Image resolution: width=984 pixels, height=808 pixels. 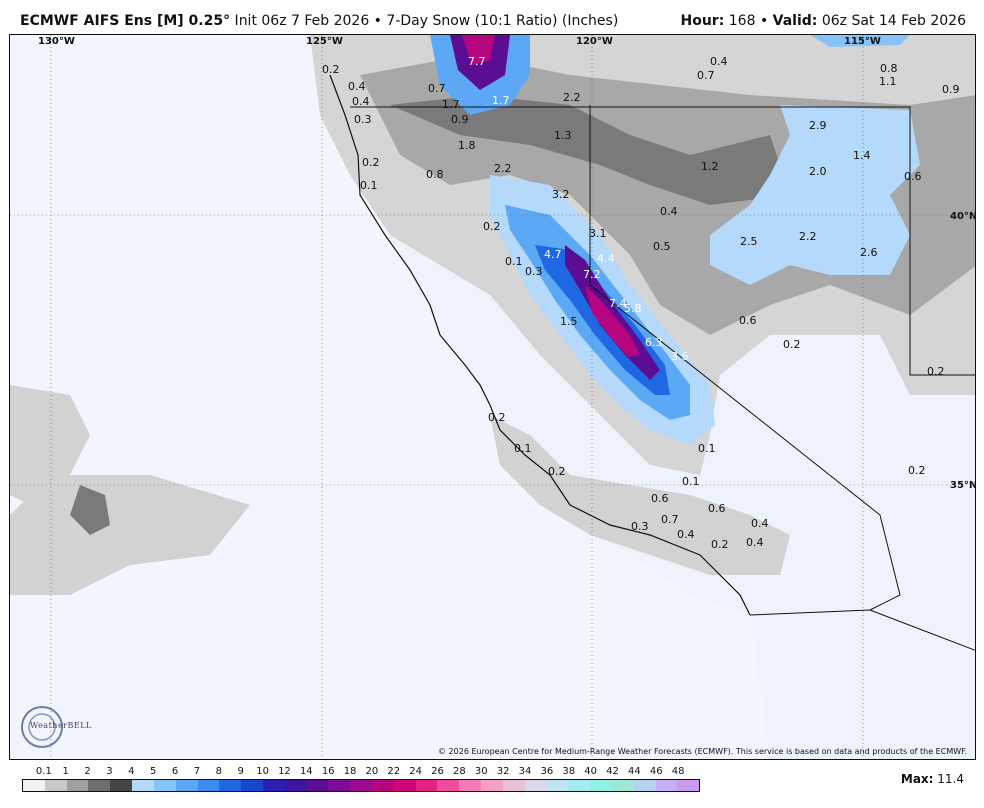 I want to click on legend-tick-label: 9, so click(x=240, y=771).